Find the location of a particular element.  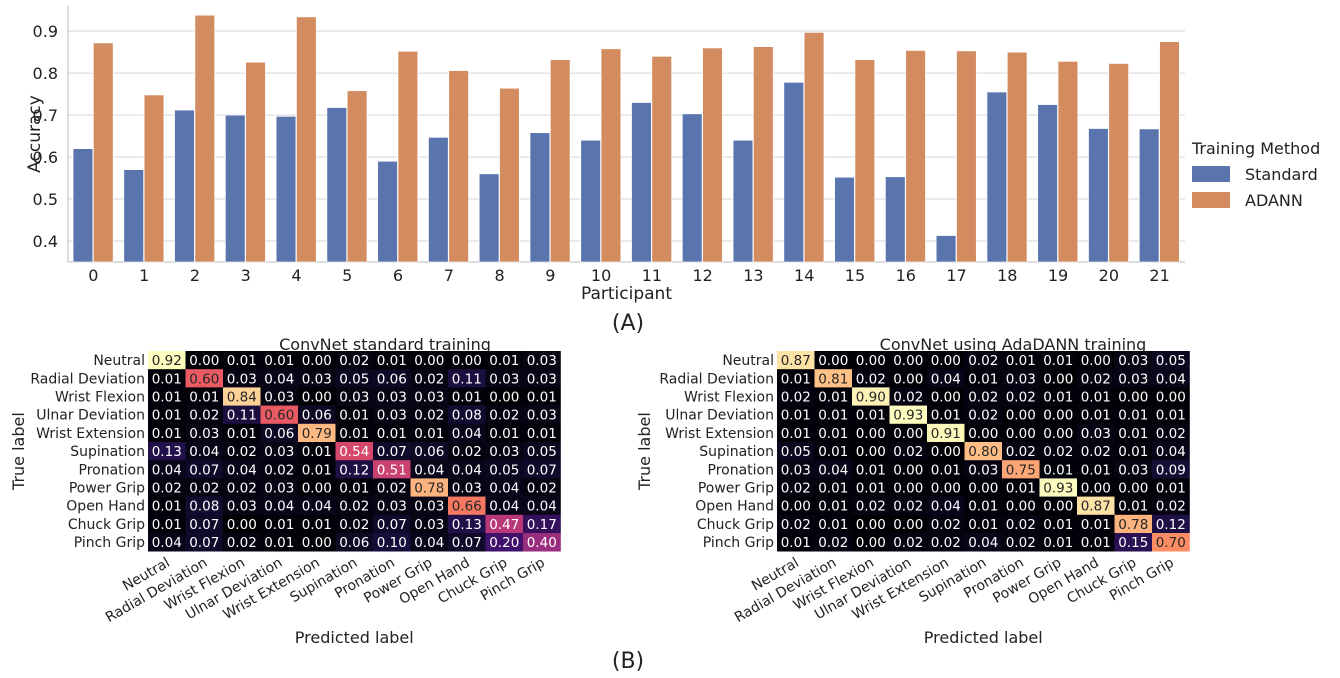

cell-value: 0.06 is located at coordinates (279, 434).